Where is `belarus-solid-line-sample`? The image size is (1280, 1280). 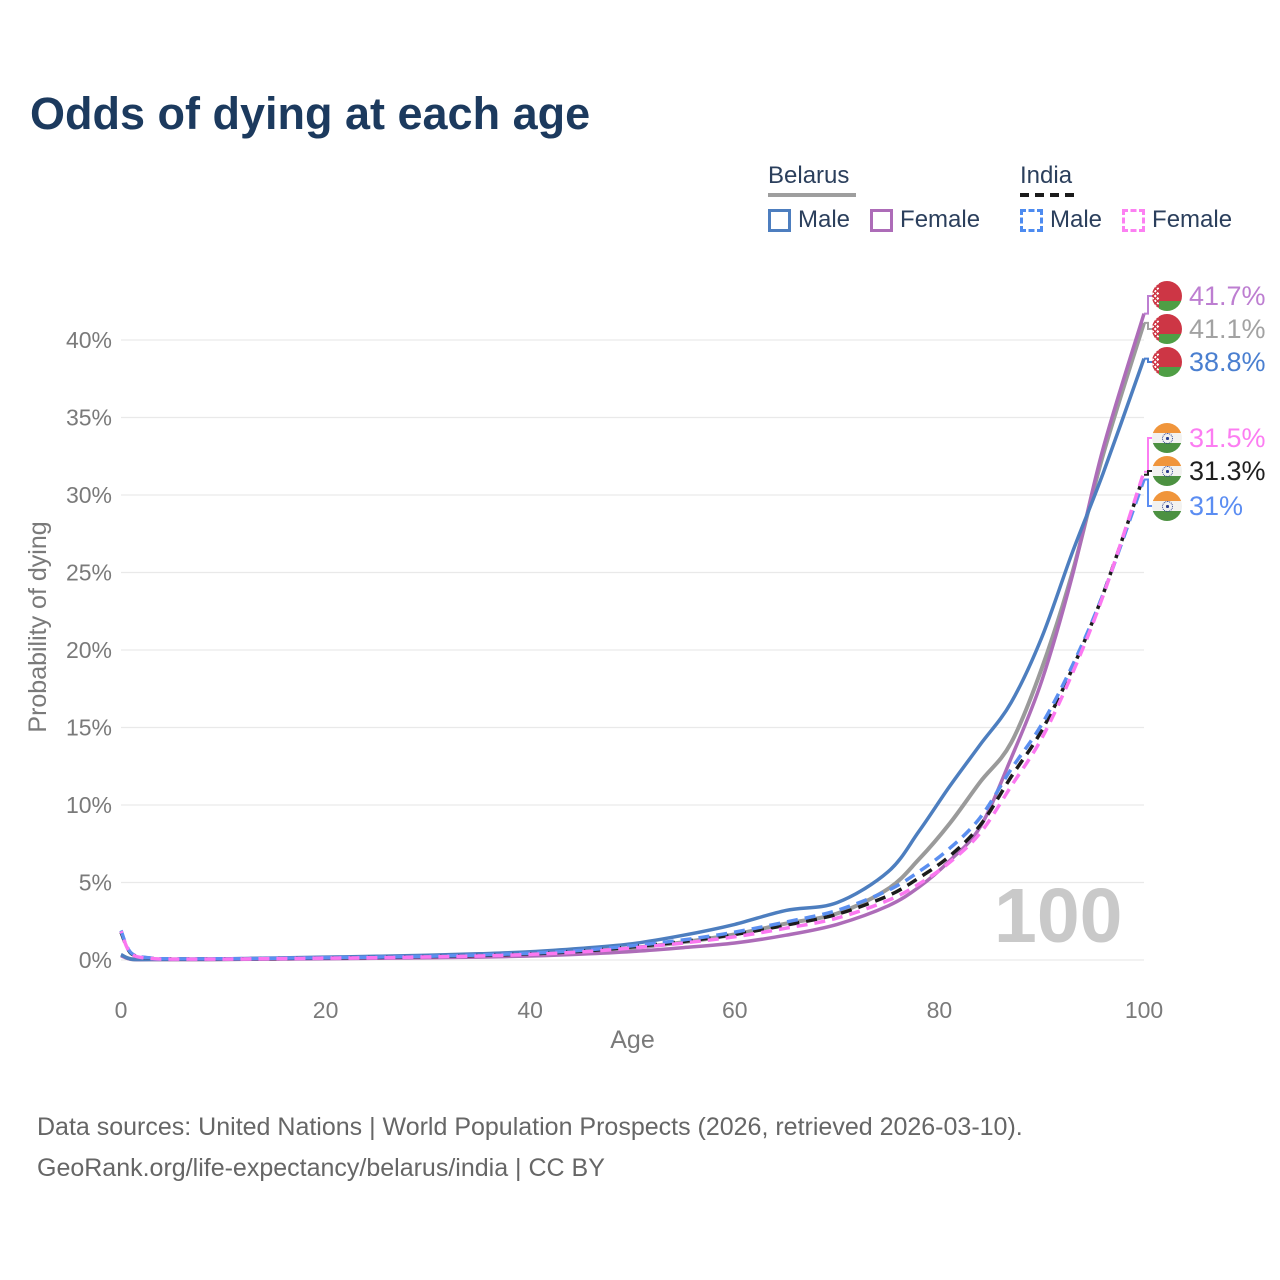 belarus-solid-line-sample is located at coordinates (812, 195).